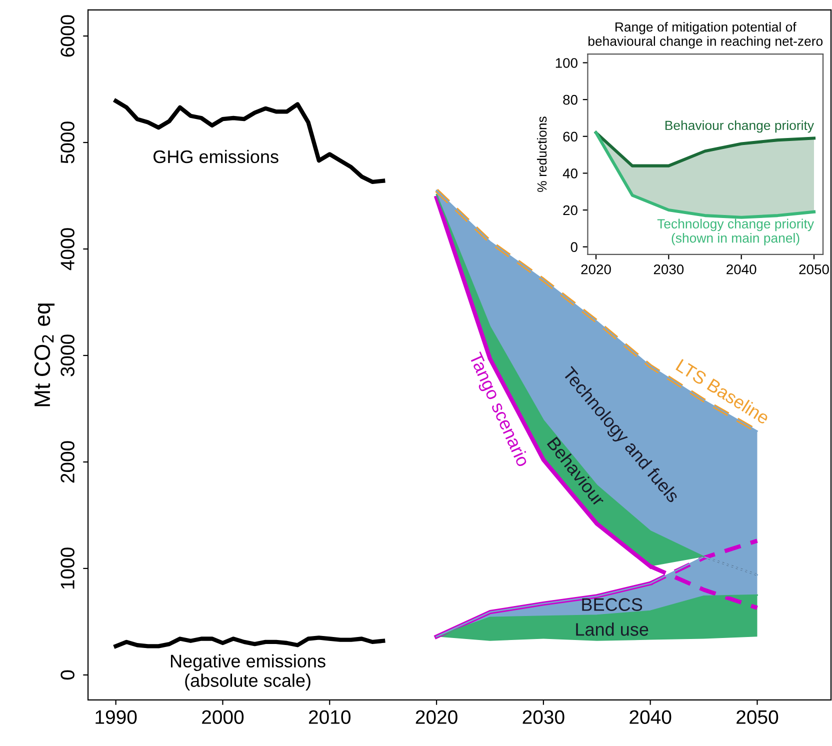 Image resolution: width=832 pixels, height=746 pixels. I want to click on annotation: BECCS, so click(612, 604).